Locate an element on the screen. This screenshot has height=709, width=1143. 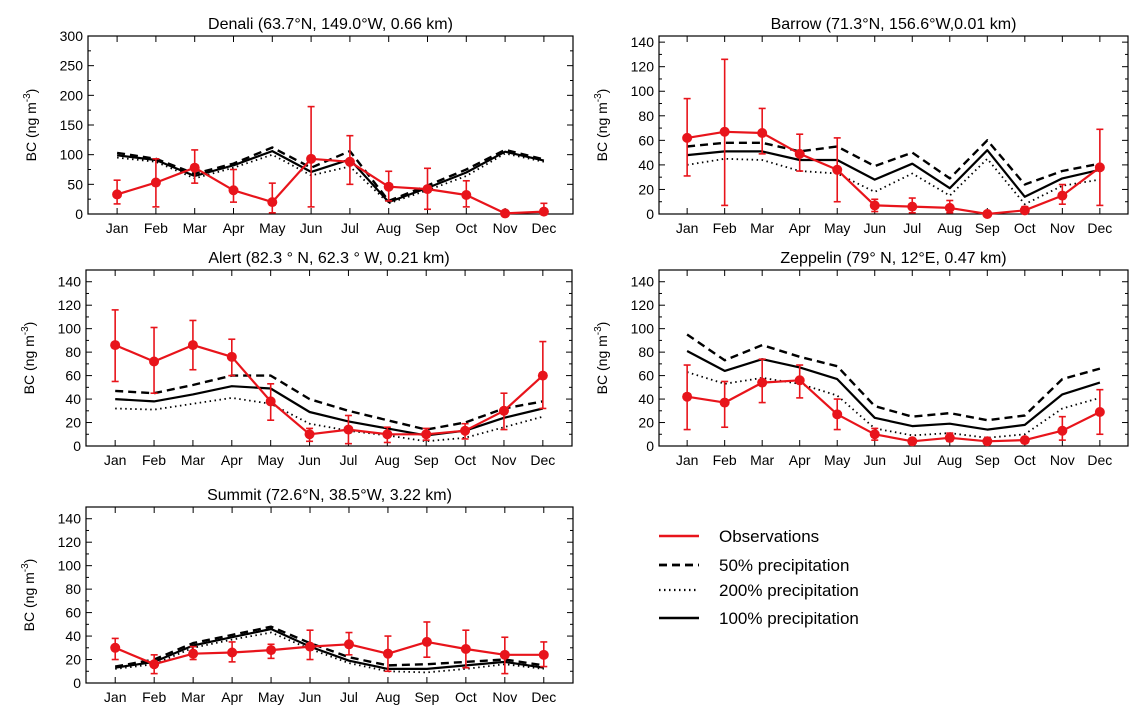
legend-label: 50% precipitation is located at coordinates (784, 565).